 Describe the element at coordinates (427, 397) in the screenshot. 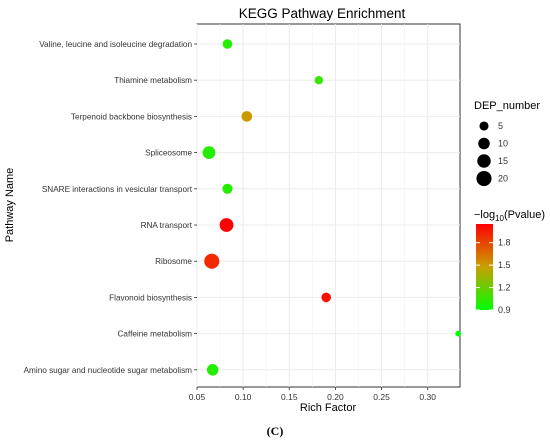

I see `x-tick-label: 0.30` at that location.